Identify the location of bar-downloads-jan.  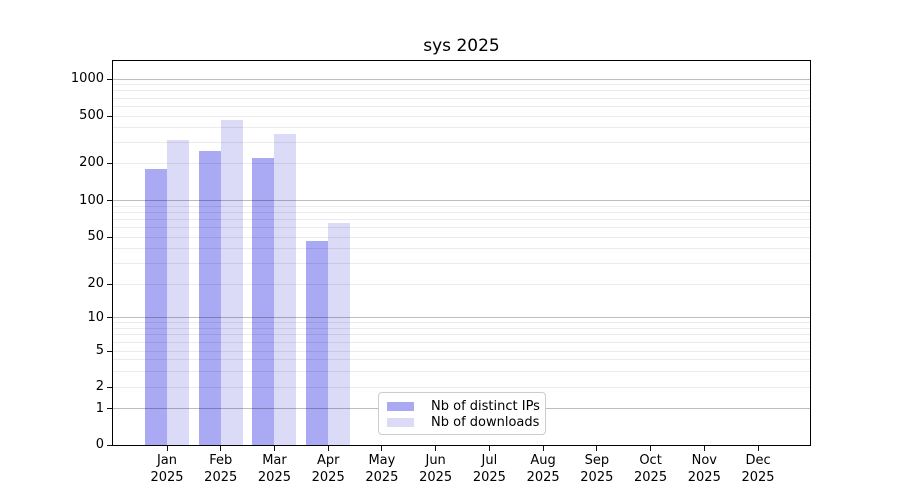
(178, 292).